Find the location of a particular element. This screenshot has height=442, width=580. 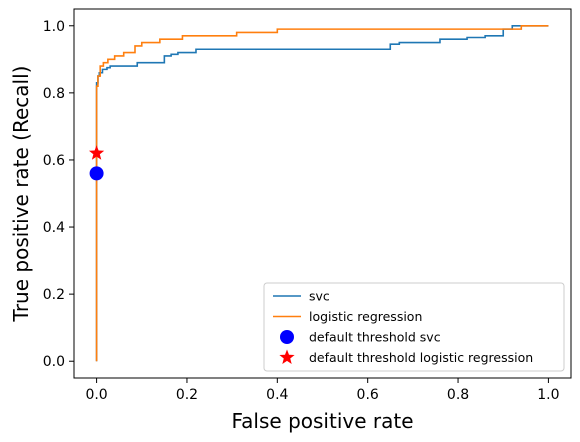

legend-label: logistic regression is located at coordinates (365, 316).